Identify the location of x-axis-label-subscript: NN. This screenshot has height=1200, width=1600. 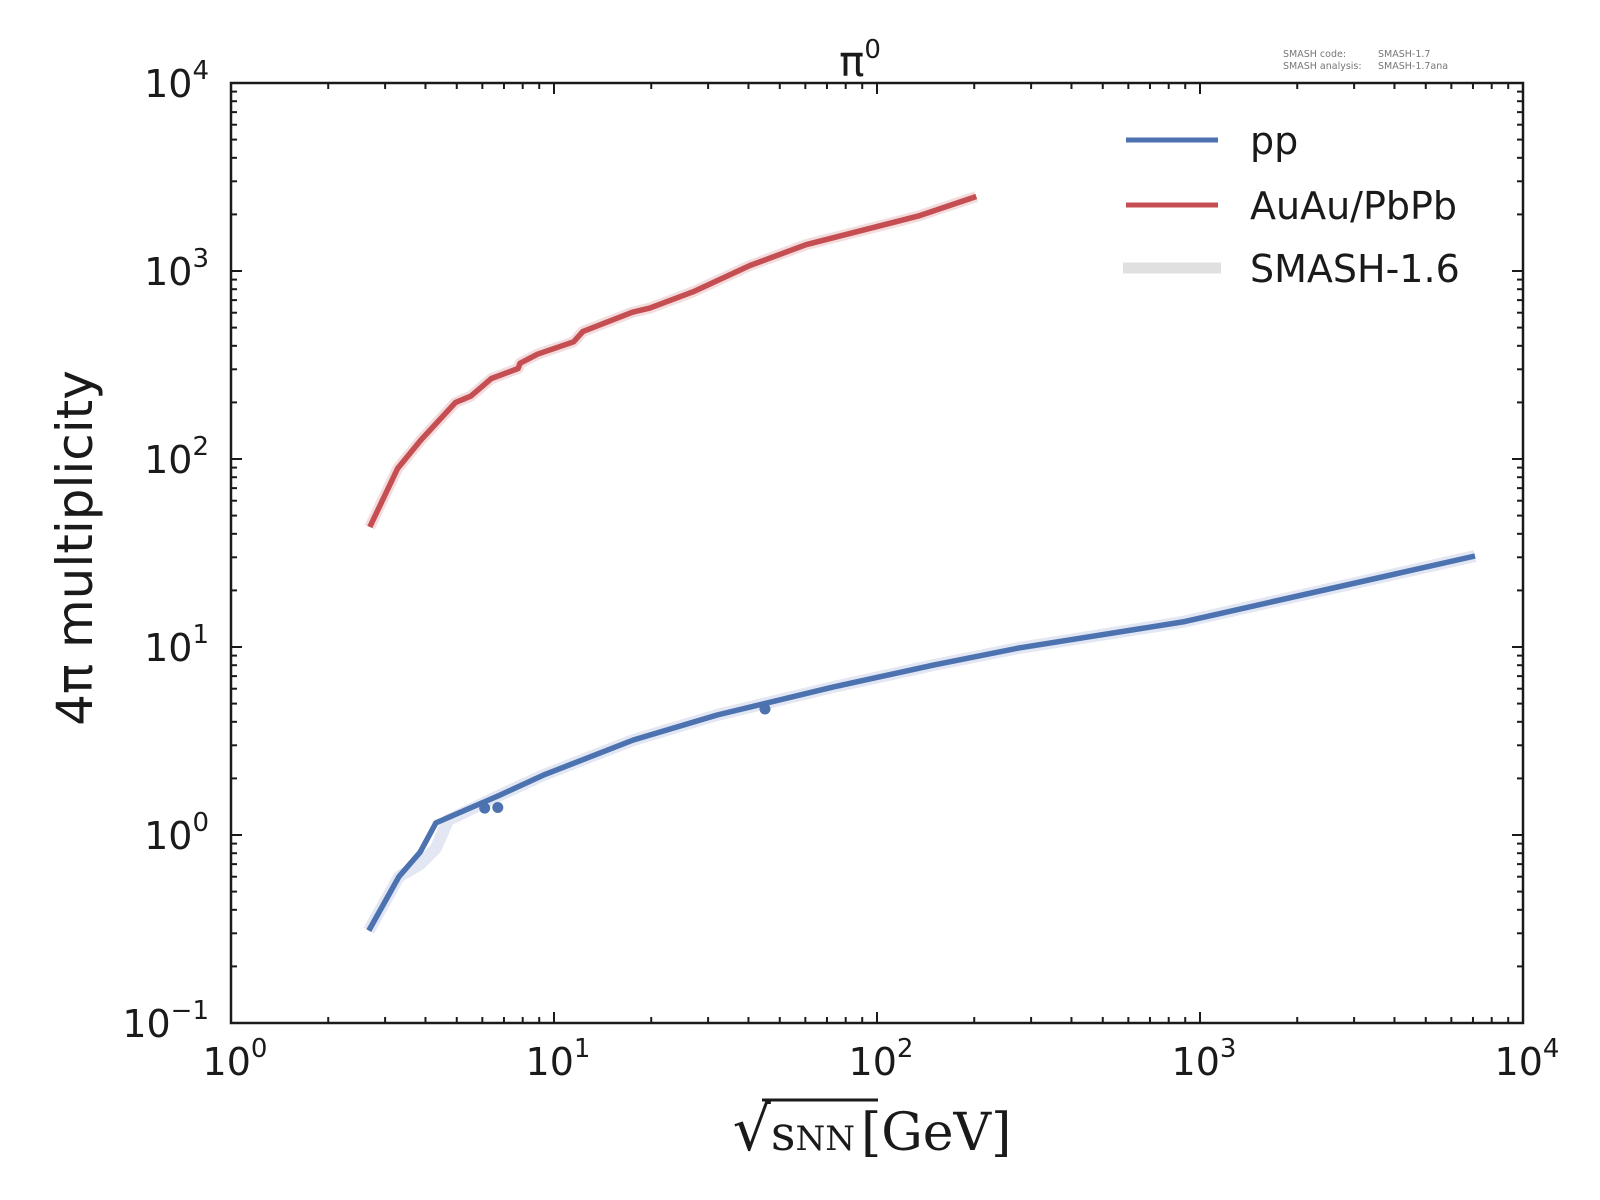
(825, 1139).